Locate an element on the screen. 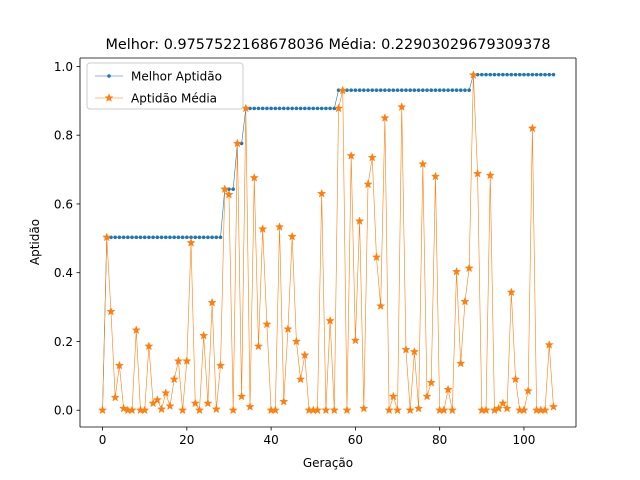 The width and height of the screenshot is (640, 480). x-tick-label: 0 is located at coordinates (103, 440).